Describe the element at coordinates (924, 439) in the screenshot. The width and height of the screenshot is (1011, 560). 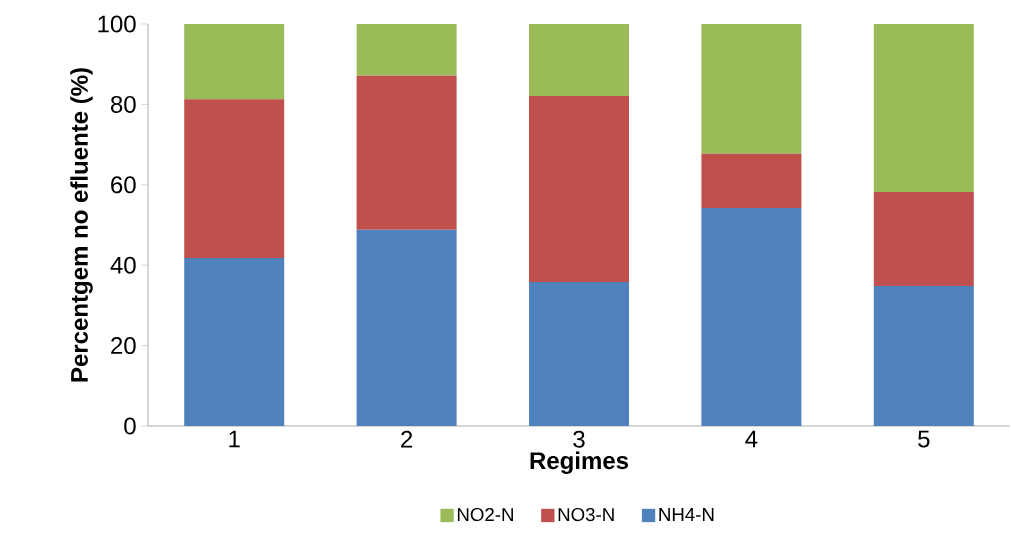
I see `x-tick-label: 5` at that location.